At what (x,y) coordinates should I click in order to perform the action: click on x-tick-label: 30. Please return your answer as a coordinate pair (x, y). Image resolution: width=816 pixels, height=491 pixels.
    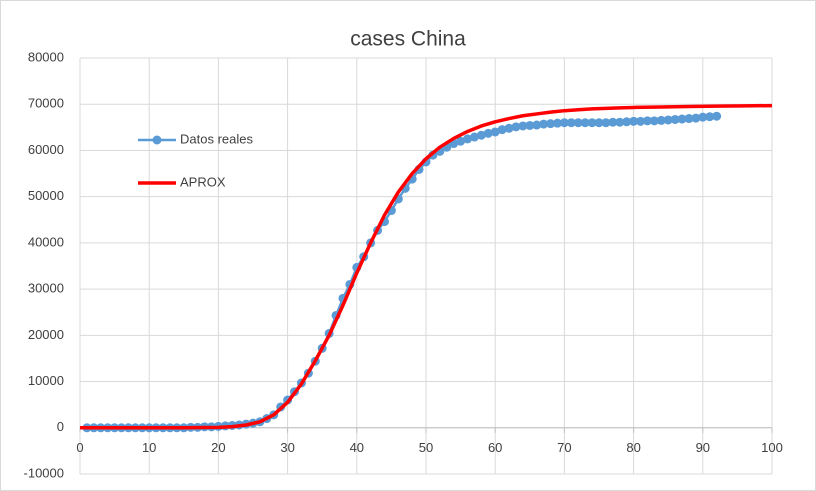
    Looking at the image, I should click on (287, 447).